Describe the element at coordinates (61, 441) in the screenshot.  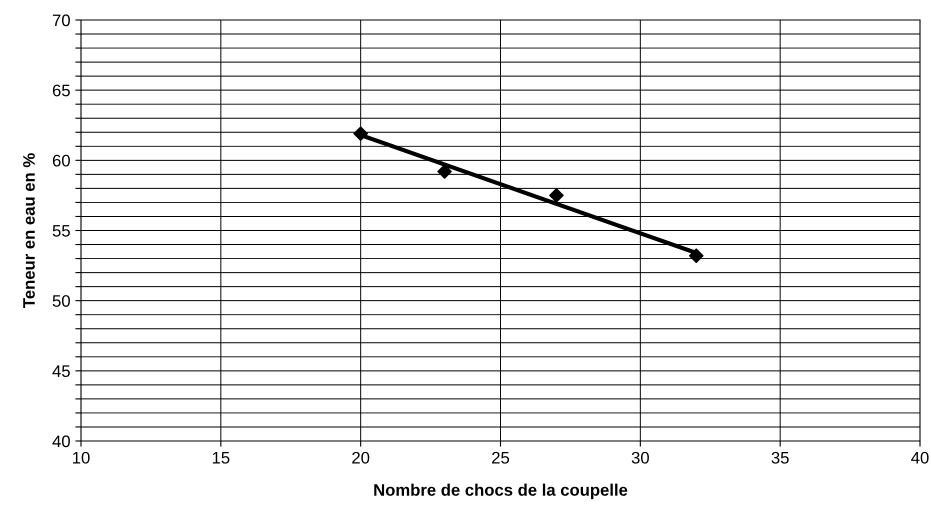
I see `y-tick-label: 40` at that location.